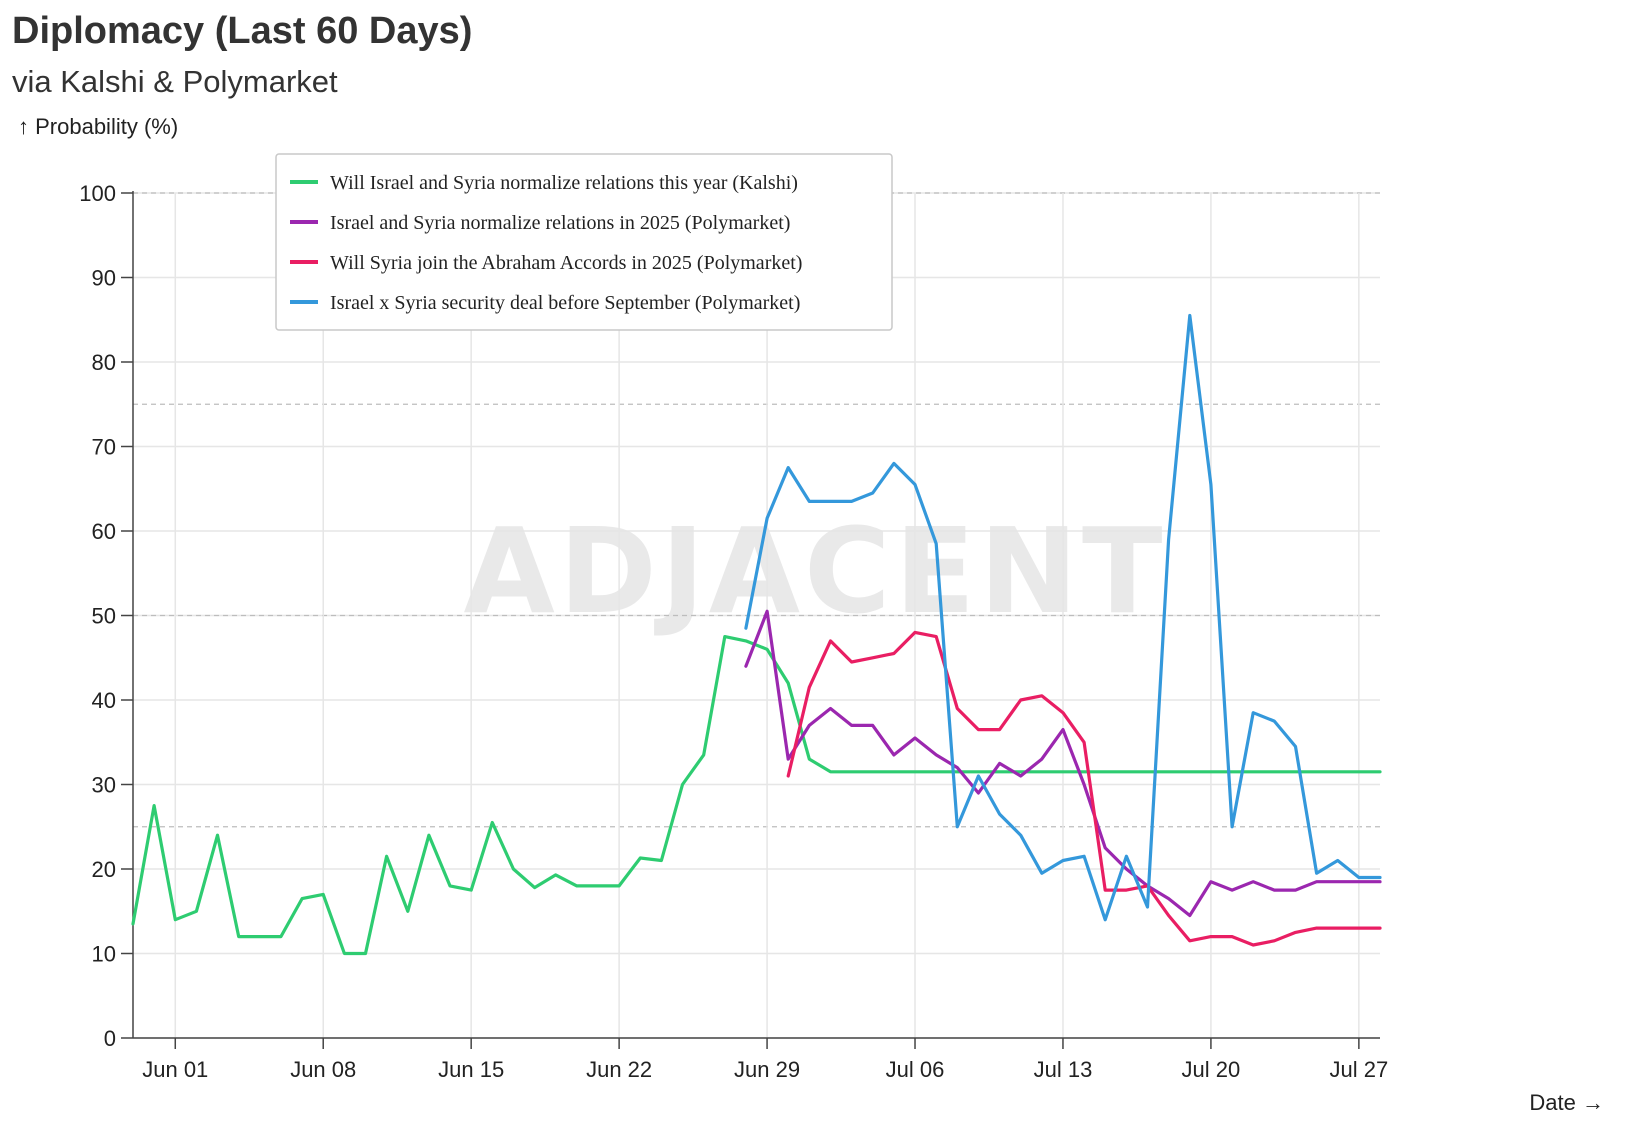 The image size is (1634, 1134). What do you see at coordinates (104, 869) in the screenshot?
I see `y-tick-label: 20` at bounding box center [104, 869].